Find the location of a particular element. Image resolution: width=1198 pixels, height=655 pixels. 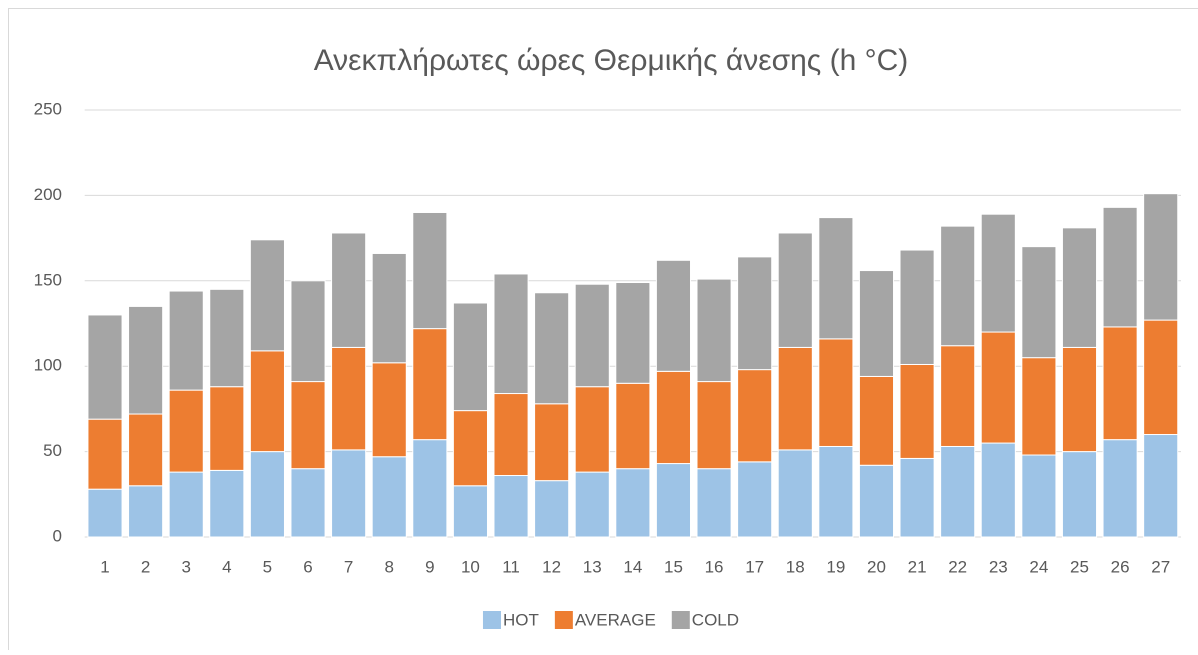

x-tick-label: 22 is located at coordinates (957, 566).